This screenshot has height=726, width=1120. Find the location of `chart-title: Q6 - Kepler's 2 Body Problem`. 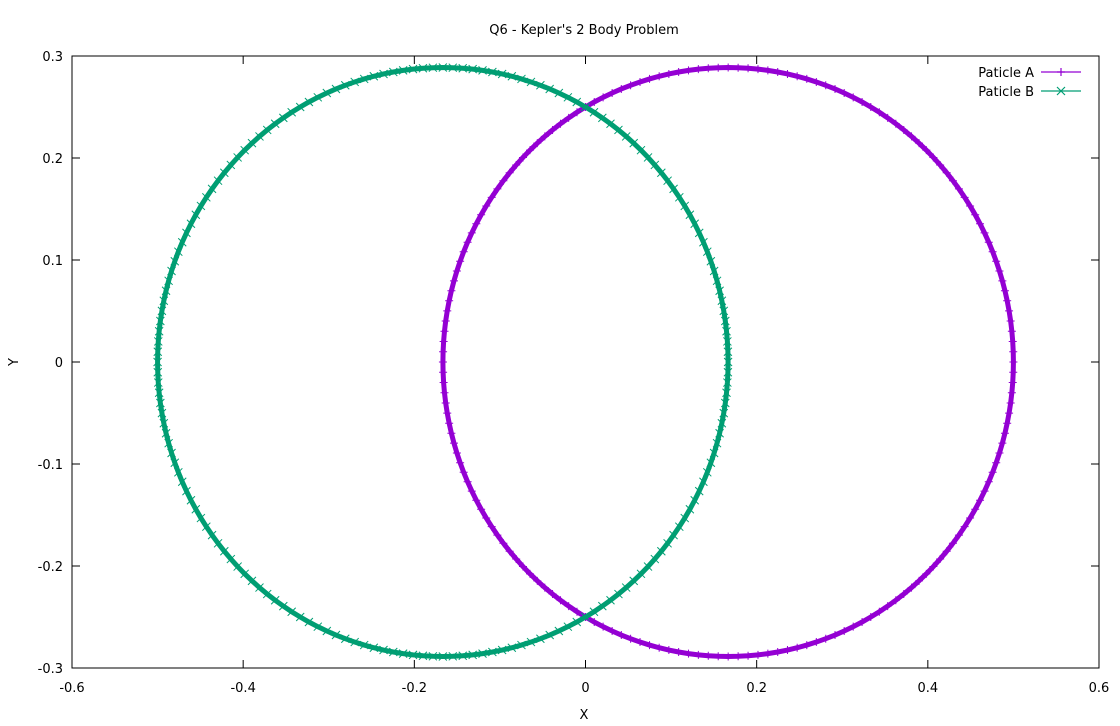

chart-title: Q6 - Kepler's 2 Body Problem is located at coordinates (584, 30).